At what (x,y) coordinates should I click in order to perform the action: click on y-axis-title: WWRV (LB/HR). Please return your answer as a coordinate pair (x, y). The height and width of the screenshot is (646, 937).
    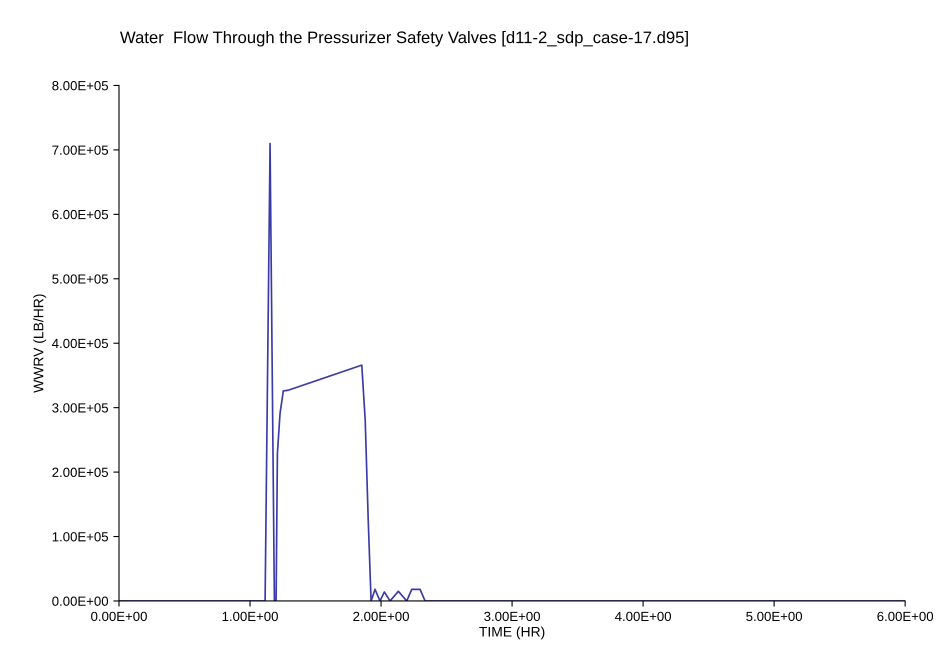
    Looking at the image, I should click on (39, 343).